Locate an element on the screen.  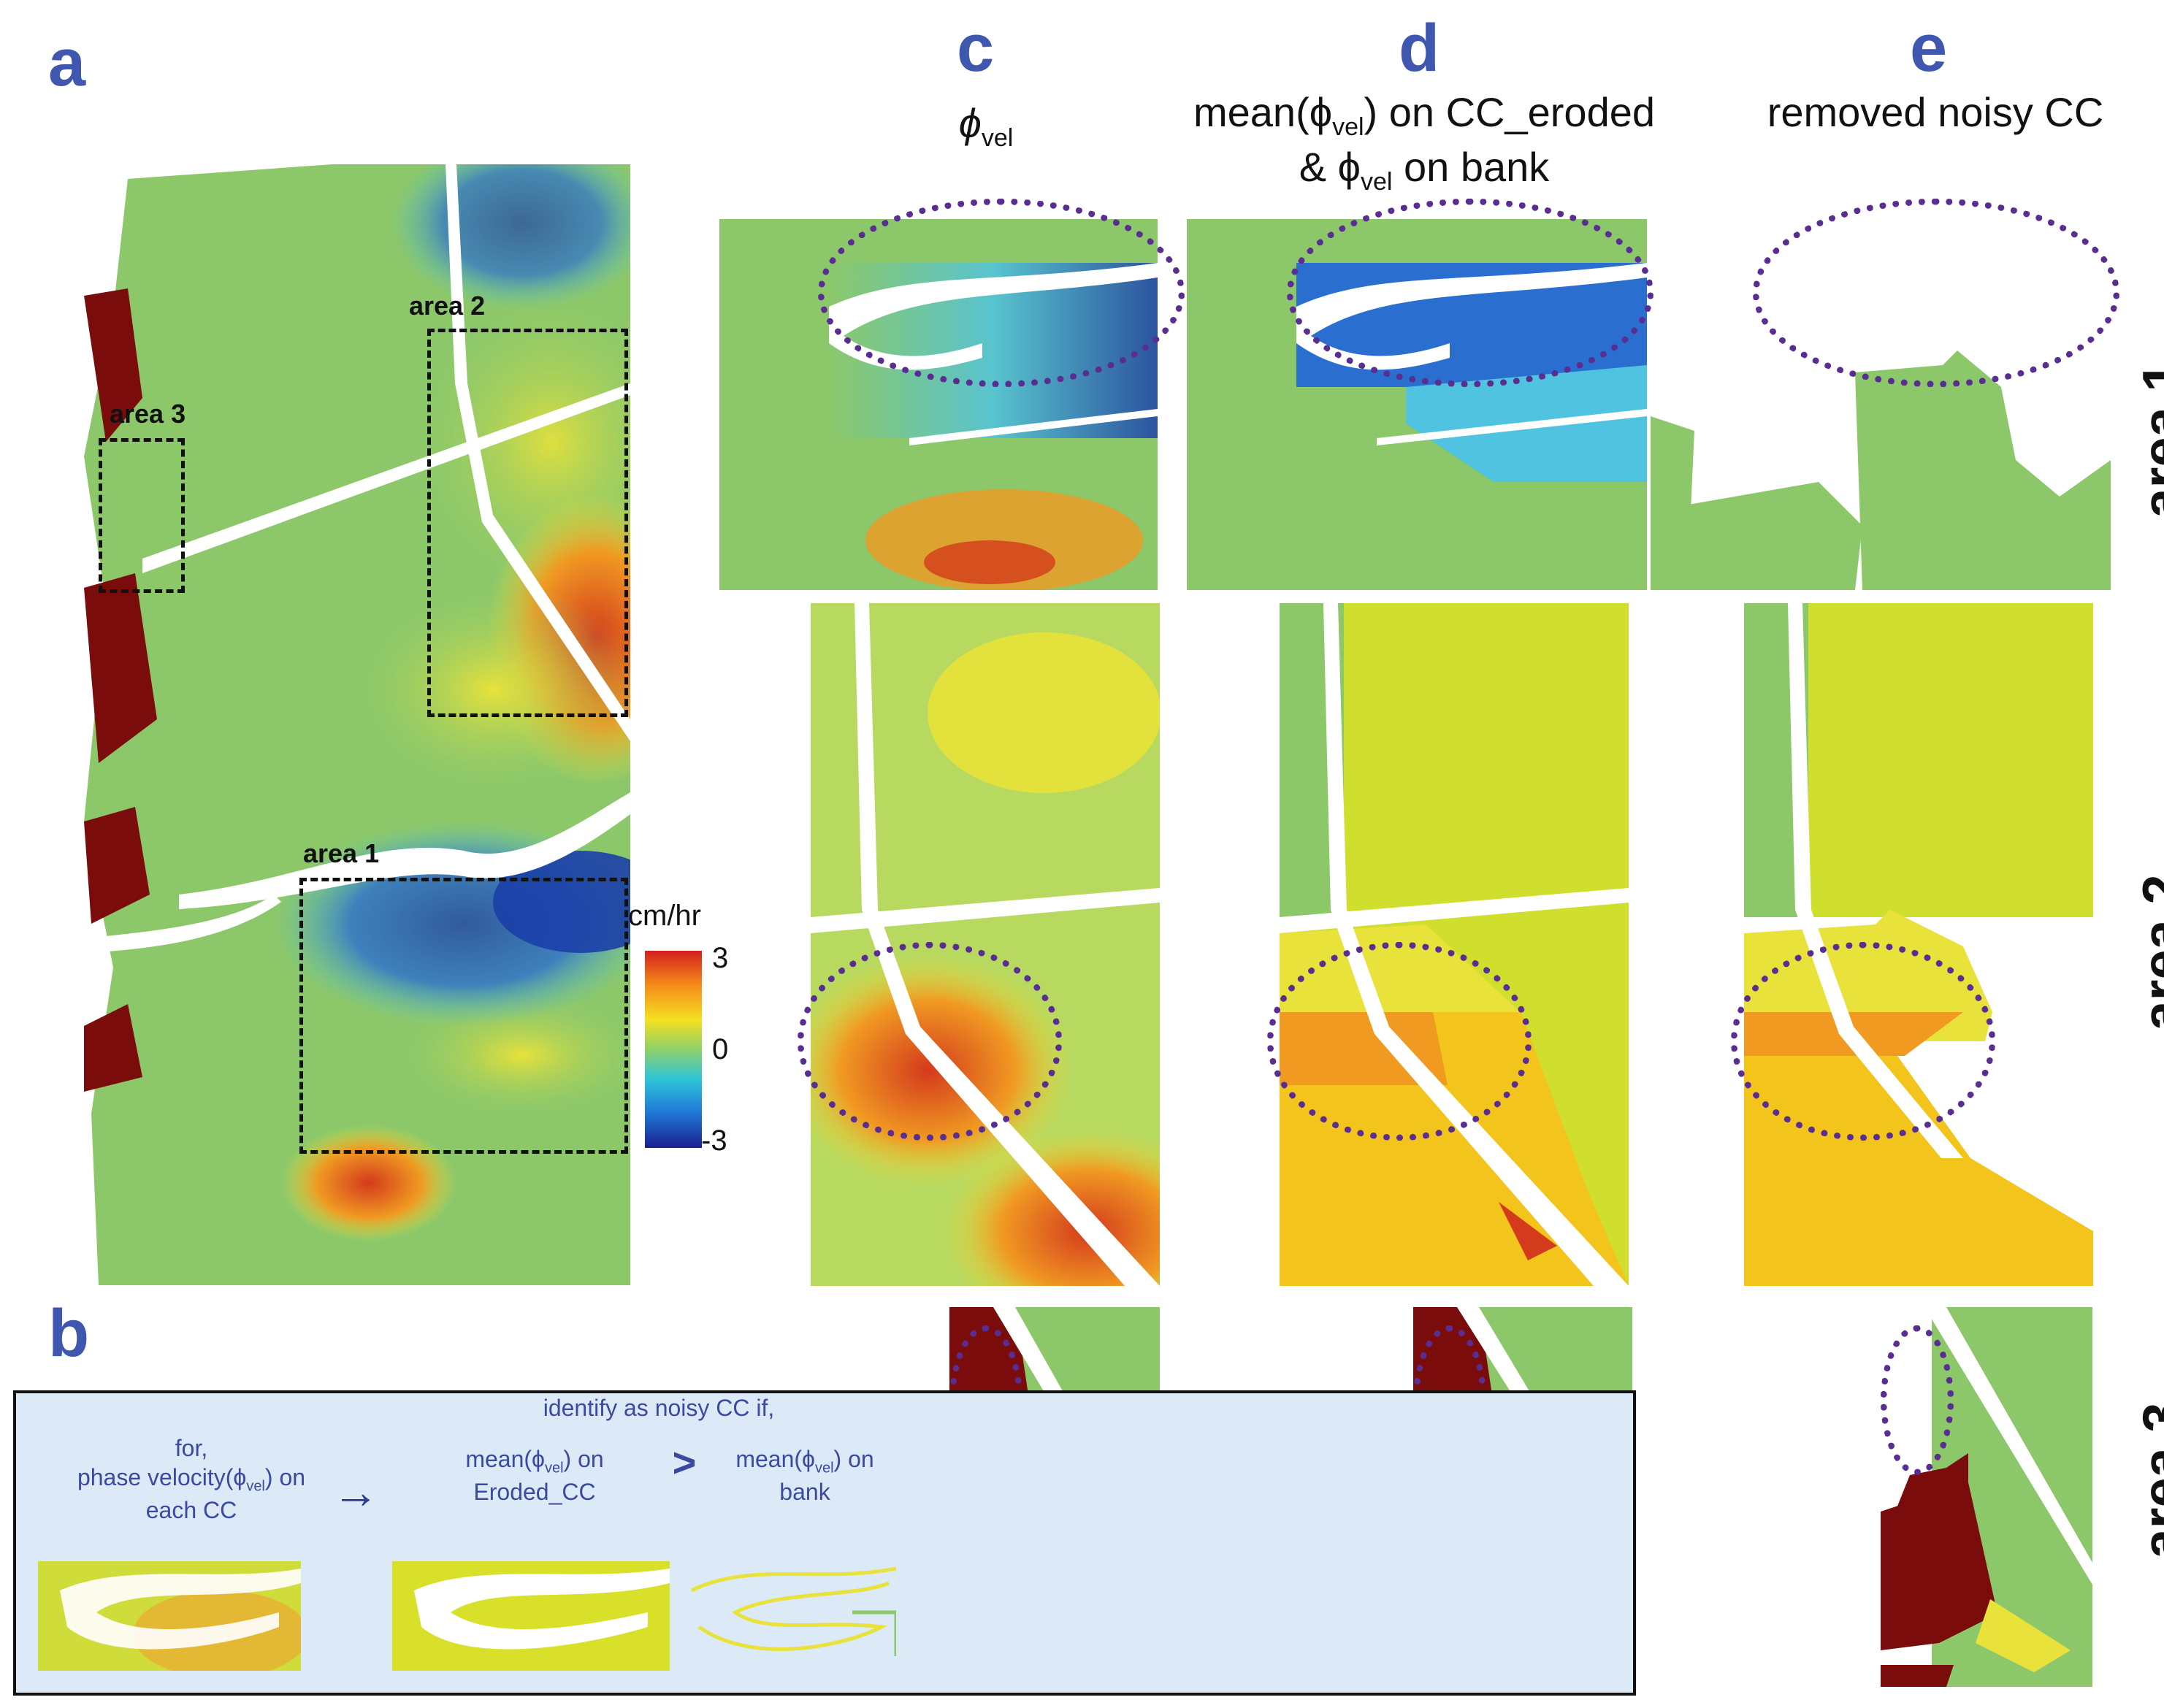
area2-c-map is located at coordinates (986, 944).